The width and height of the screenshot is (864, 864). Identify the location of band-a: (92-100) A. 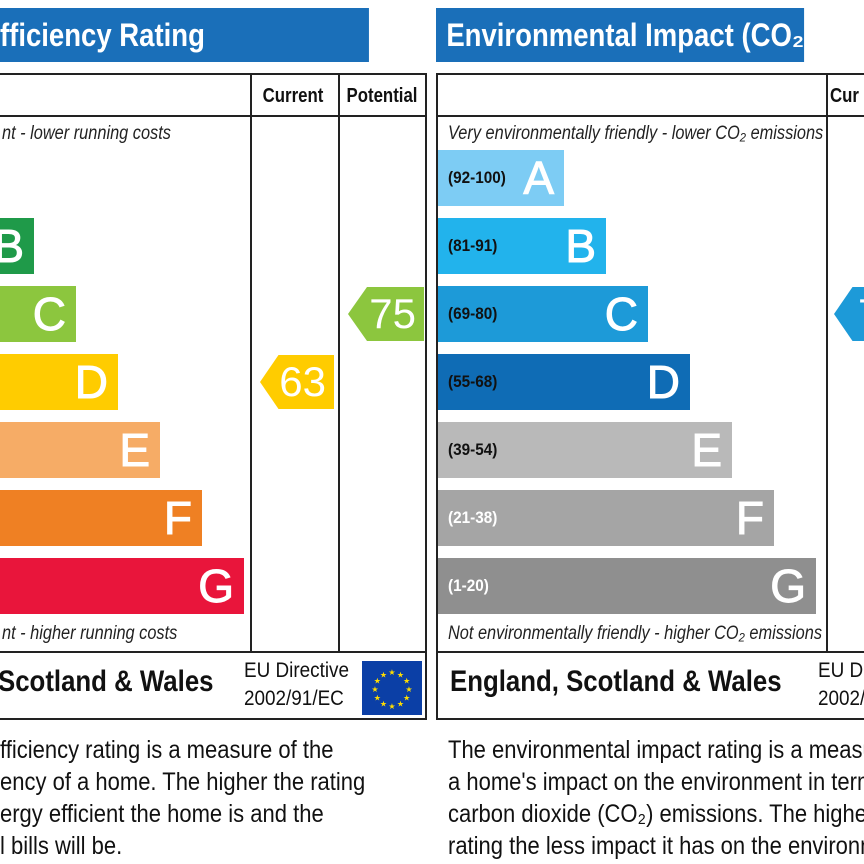
(501, 178).